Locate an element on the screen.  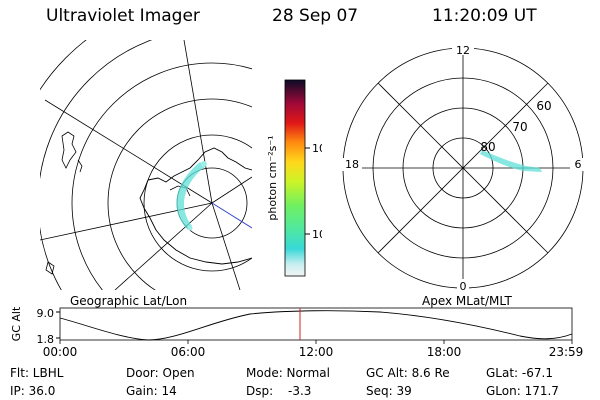
xtick-label: 06:00 is located at coordinates (188, 352).